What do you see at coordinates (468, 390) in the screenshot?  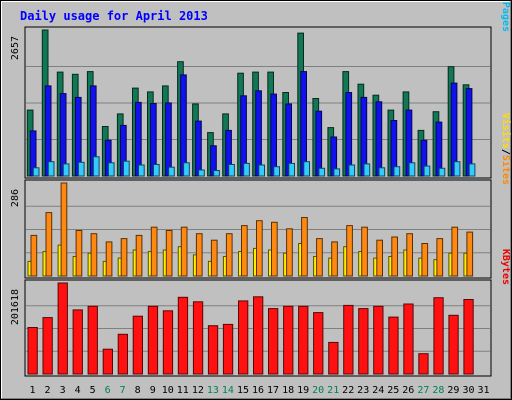 I see `x-tick-day-30: 30` at bounding box center [468, 390].